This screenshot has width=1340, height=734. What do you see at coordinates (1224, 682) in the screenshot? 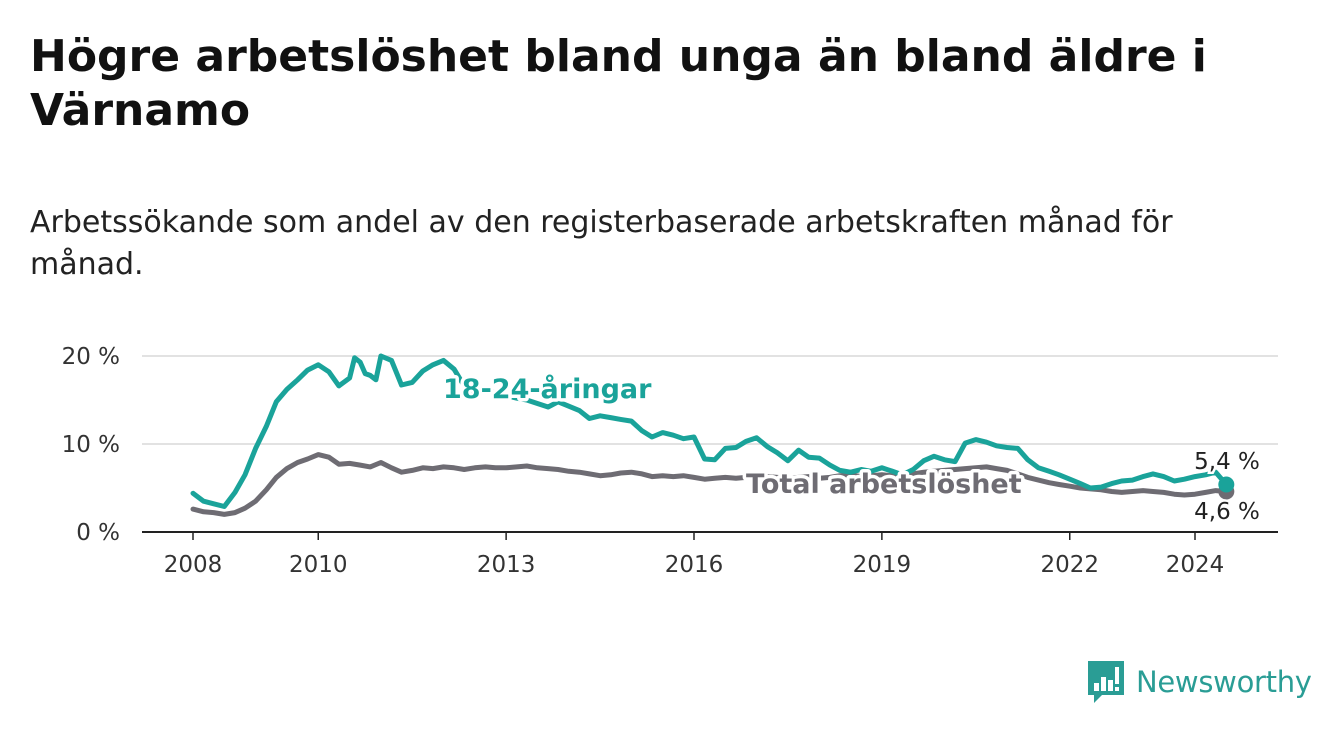
I see `newsworthy-logo-text: Newsworthy` at bounding box center [1224, 682].